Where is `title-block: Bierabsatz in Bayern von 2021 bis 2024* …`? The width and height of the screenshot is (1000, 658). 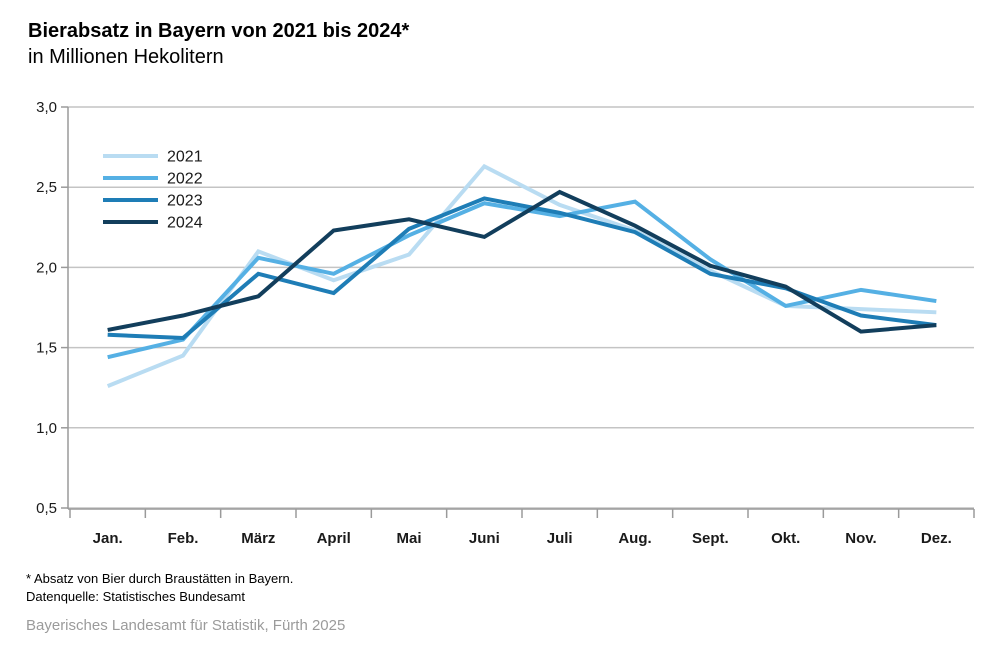 title-block: Bierabsatz in Bayern von 2021 bis 2024* … is located at coordinates (218, 44).